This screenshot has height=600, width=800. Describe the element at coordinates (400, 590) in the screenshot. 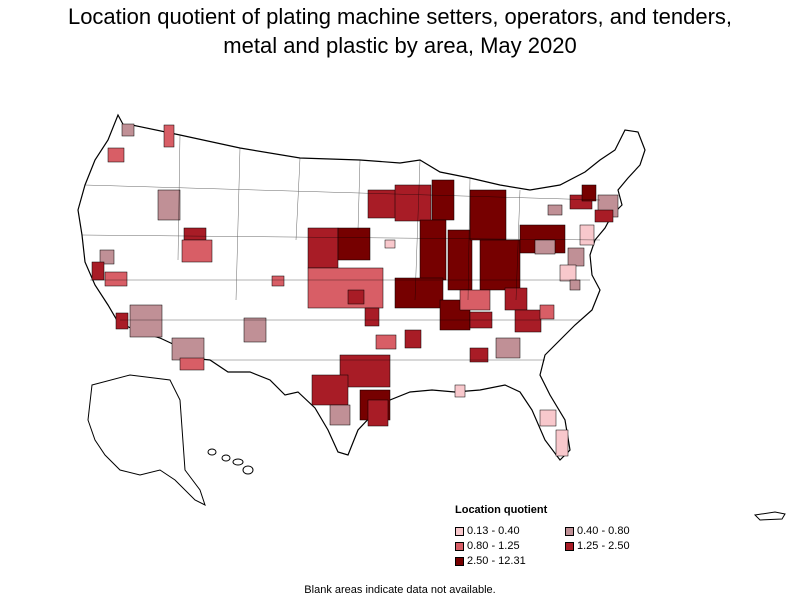

I see `footnote: Blank areas indicate data not available.` at that location.